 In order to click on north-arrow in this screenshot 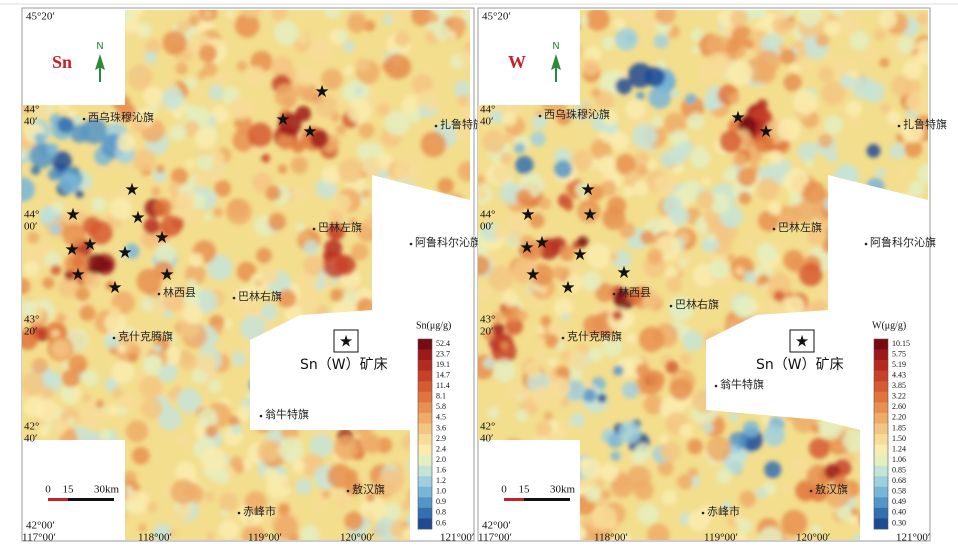, I will do `click(100, 68)`.